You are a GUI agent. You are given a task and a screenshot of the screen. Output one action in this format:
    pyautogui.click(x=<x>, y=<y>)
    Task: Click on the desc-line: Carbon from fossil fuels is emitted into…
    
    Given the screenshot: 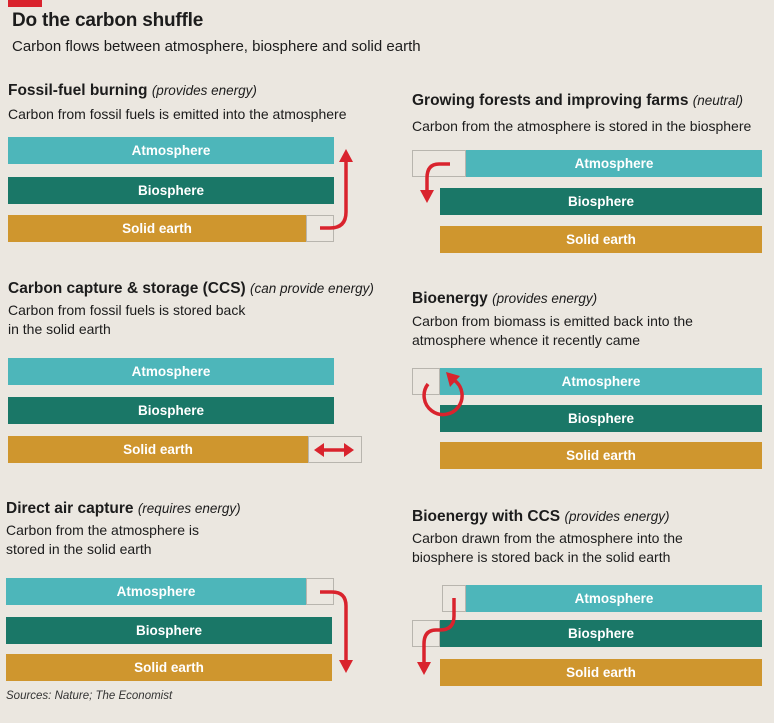 What is the action you would take?
    pyautogui.click(x=177, y=114)
    